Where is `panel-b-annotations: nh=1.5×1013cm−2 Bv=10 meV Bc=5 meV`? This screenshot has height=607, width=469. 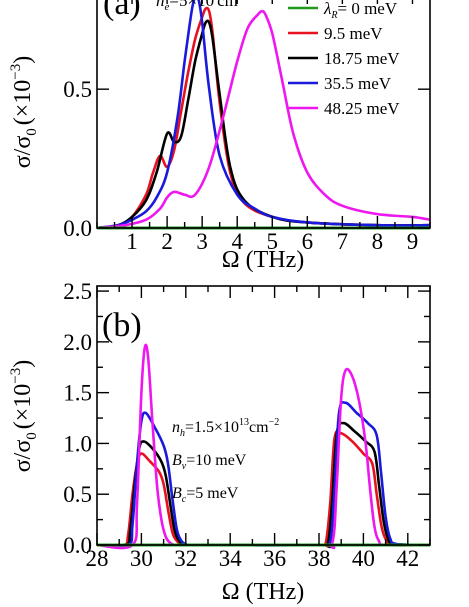 panel-b-annotations: nh=1.5×1013cm−2 Bv=10 meV Bc=5 meV is located at coordinates (225, 461).